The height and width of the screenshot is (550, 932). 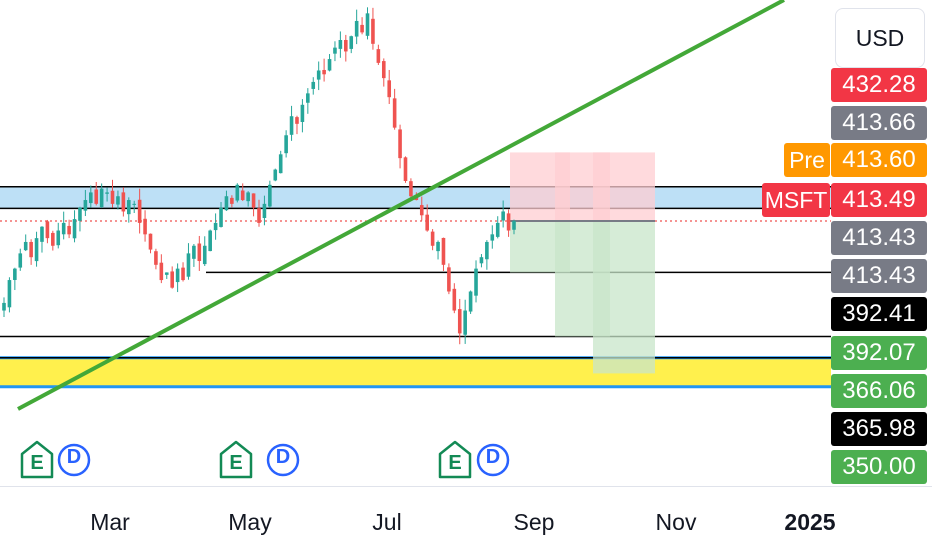 What do you see at coordinates (879, 85) in the screenshot?
I see `price-label: 432.28` at bounding box center [879, 85].